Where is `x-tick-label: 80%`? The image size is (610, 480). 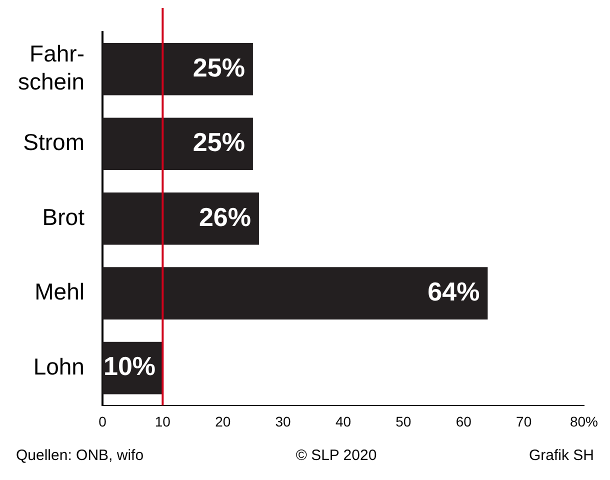
x-tick-label: 80% is located at coordinates (584, 422).